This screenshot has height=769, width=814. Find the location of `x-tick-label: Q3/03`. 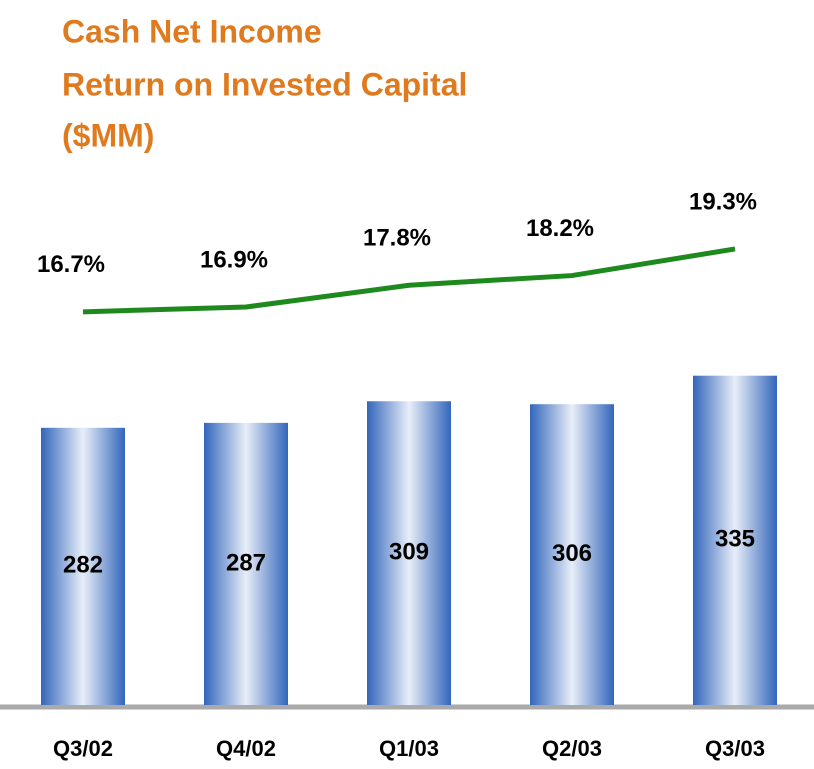

x-tick-label: Q3/03 is located at coordinates (735, 748).